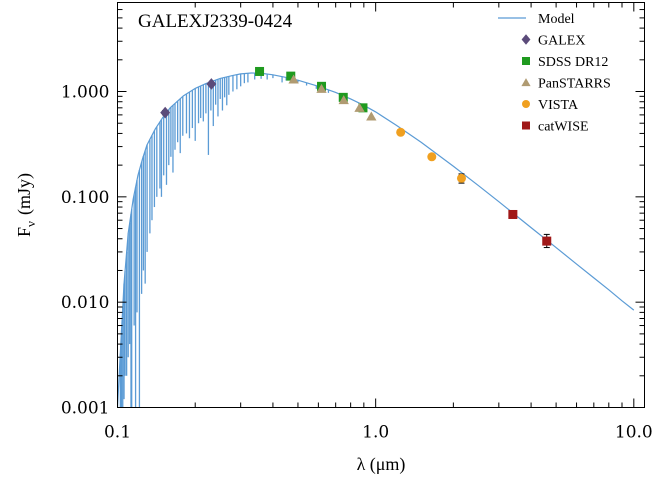 This screenshot has height=478, width=655. I want to click on y-axis-title-sub: ν, so click(30, 224).